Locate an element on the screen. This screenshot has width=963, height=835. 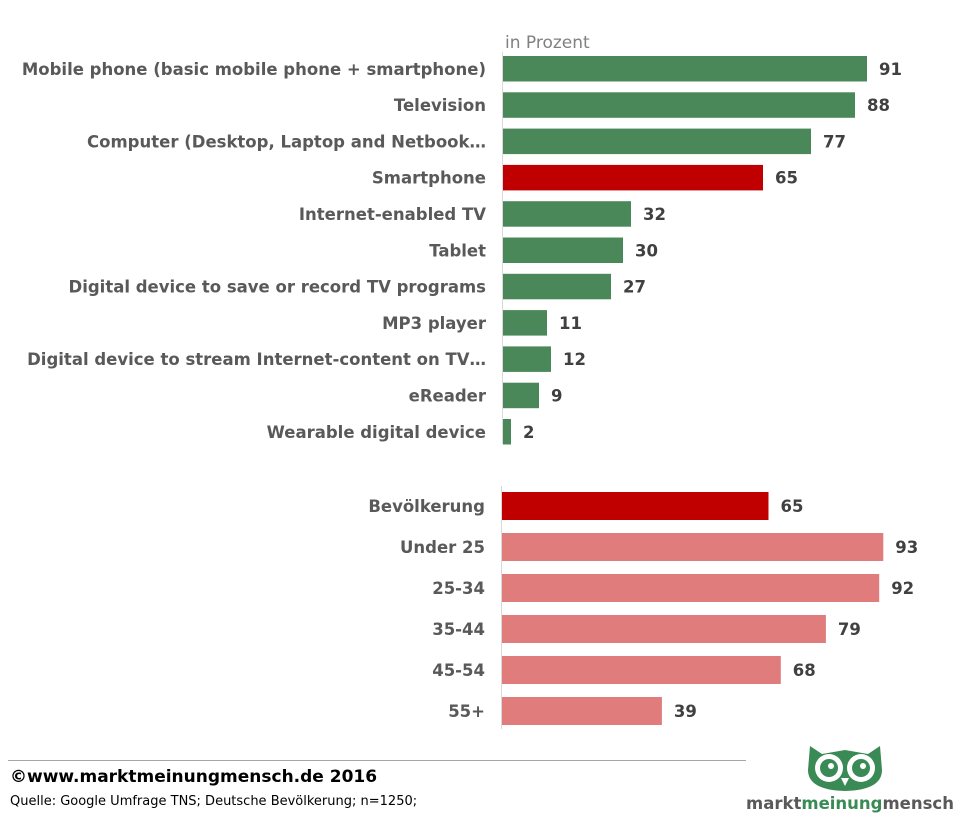
category-label: Wearable digital device is located at coordinates (376, 432).